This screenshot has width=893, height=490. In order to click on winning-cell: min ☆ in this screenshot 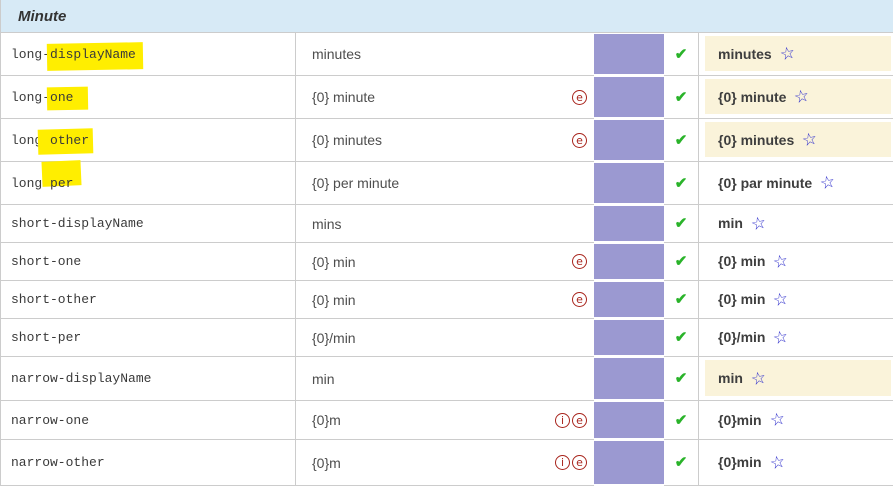, I will do `click(796, 224)`.